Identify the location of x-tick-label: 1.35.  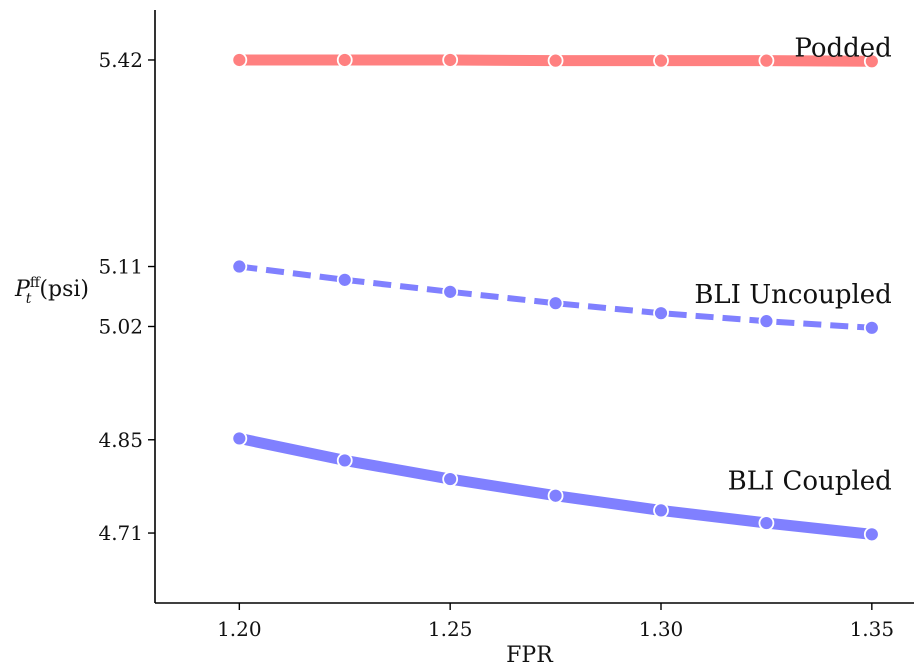
(872, 629).